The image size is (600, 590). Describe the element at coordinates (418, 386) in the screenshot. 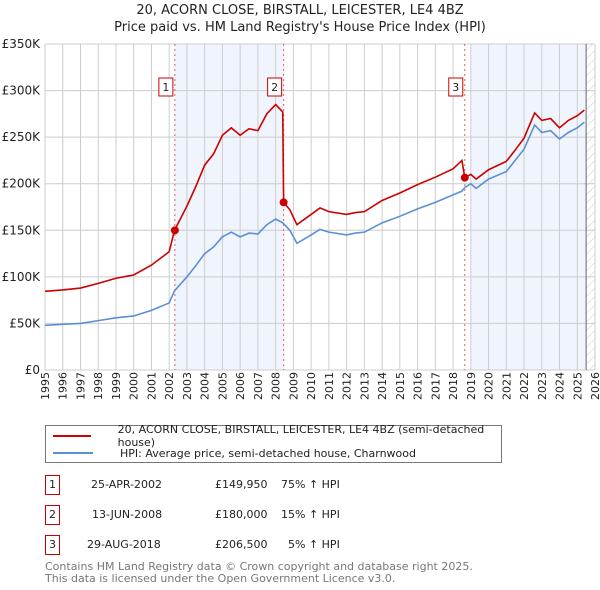

I see `x-tick-label: 2016` at that location.